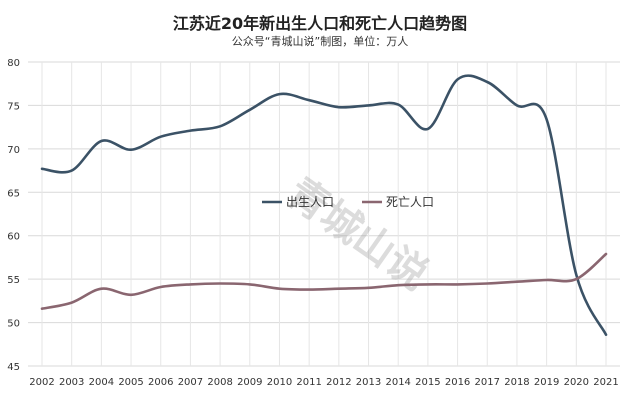 The height and width of the screenshot is (400, 640). What do you see at coordinates (320, 23) in the screenshot?
I see `chart-title: 江苏近20年新出生人口和死亡人口趋势图` at bounding box center [320, 23].